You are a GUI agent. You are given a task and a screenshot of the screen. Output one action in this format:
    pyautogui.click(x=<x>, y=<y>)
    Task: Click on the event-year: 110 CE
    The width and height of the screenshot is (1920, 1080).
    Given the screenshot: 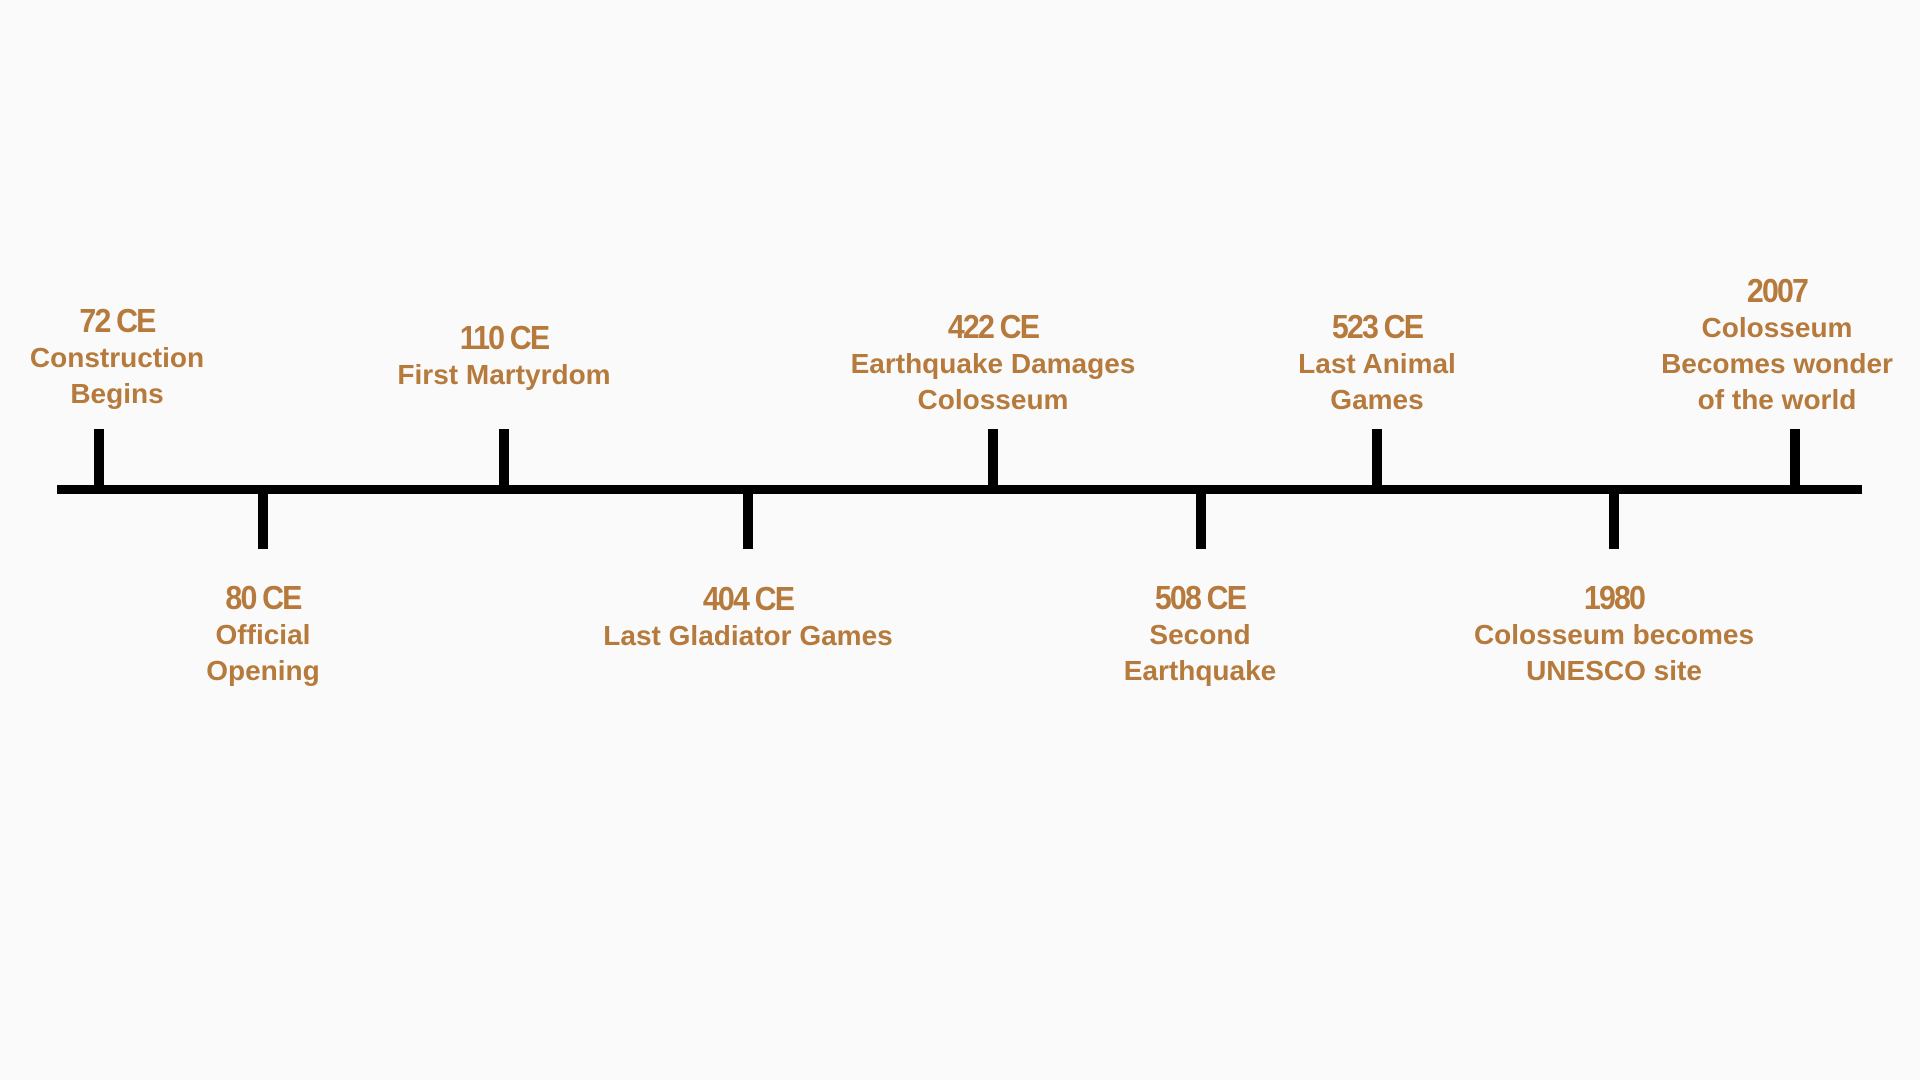 What is the action you would take?
    pyautogui.click(x=504, y=337)
    